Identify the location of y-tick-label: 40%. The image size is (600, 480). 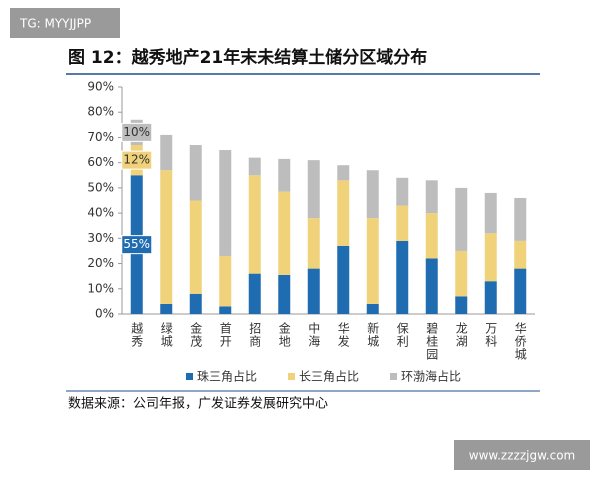
(100, 213).